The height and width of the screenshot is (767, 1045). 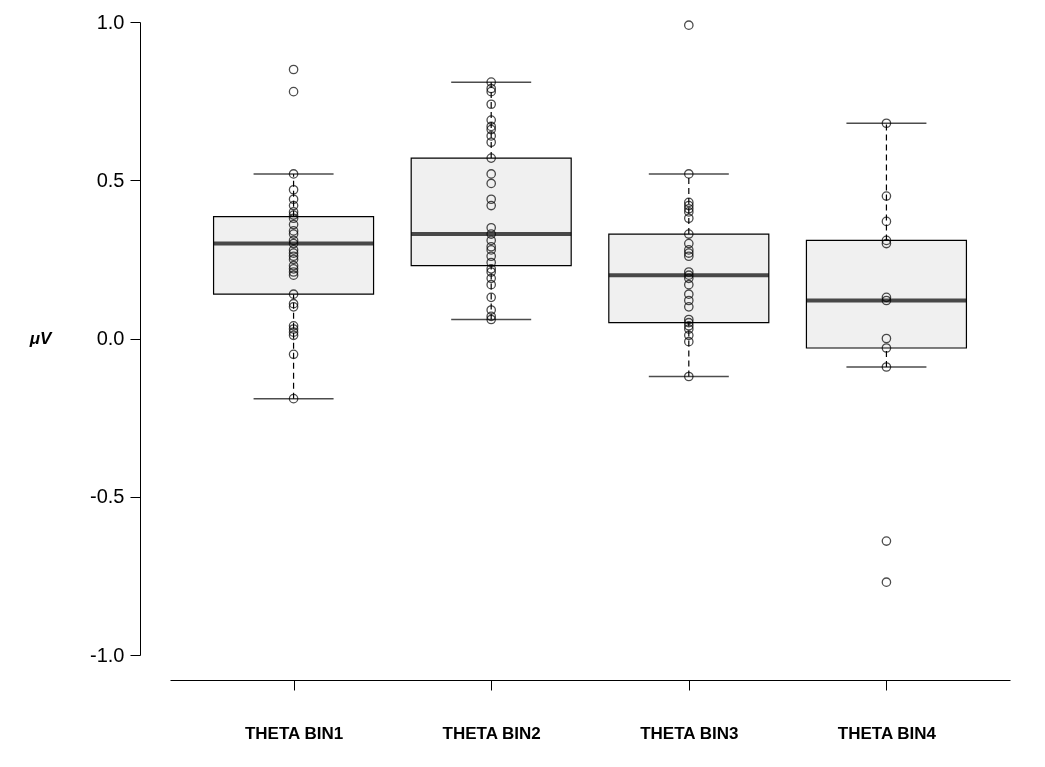 What do you see at coordinates (110, 179) in the screenshot?
I see `y-tick-label: 0.5` at bounding box center [110, 179].